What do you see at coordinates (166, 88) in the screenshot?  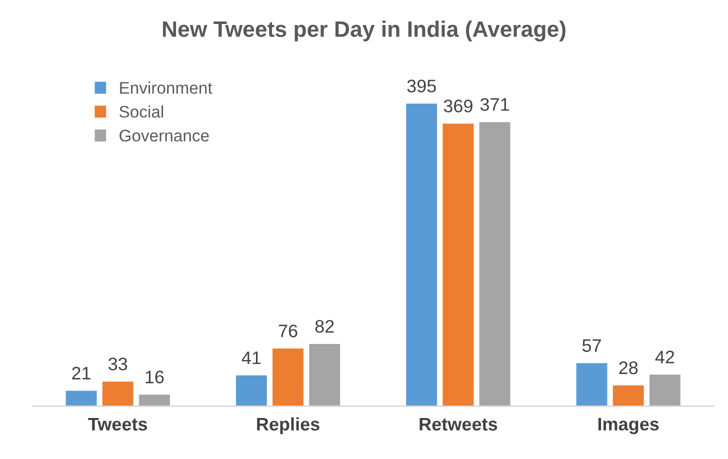 I see `legend-label: Environment` at bounding box center [166, 88].